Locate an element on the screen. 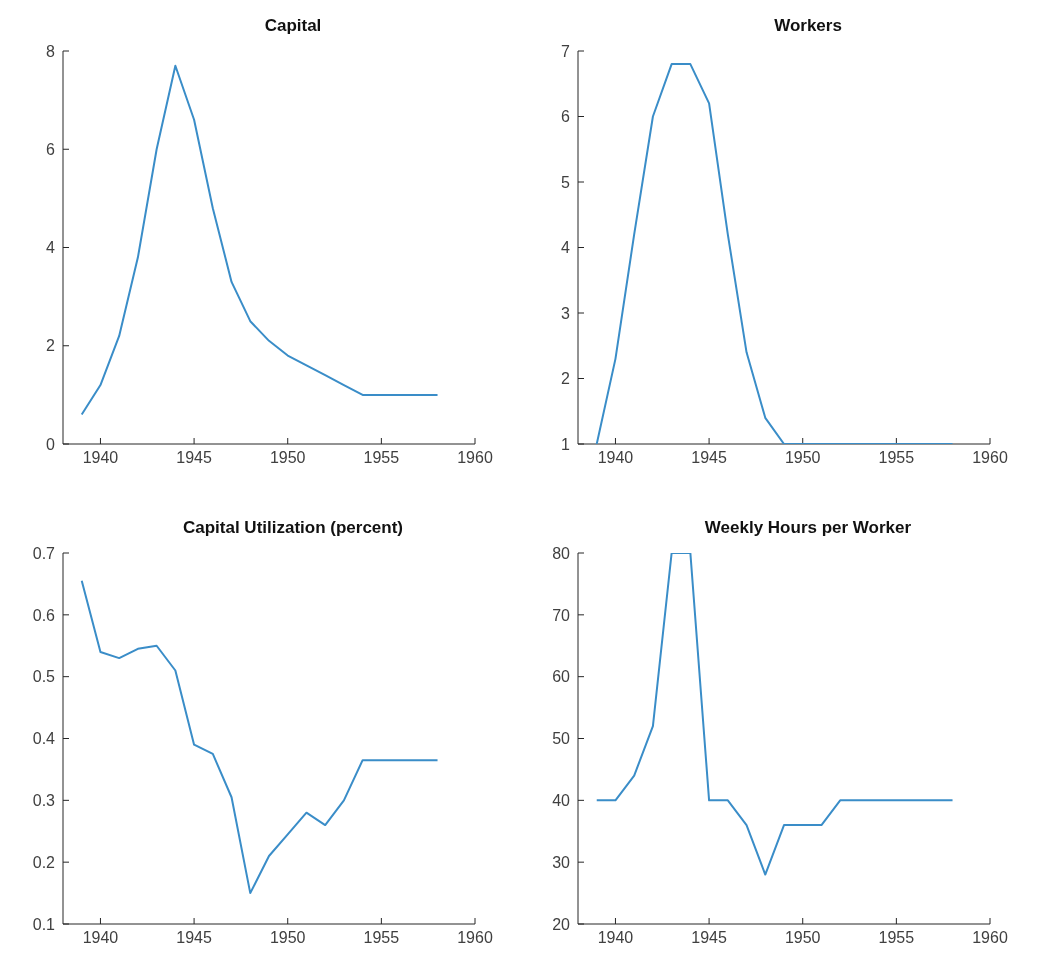 This screenshot has width=1050, height=978. y-tick-label: 3 is located at coordinates (566, 313).